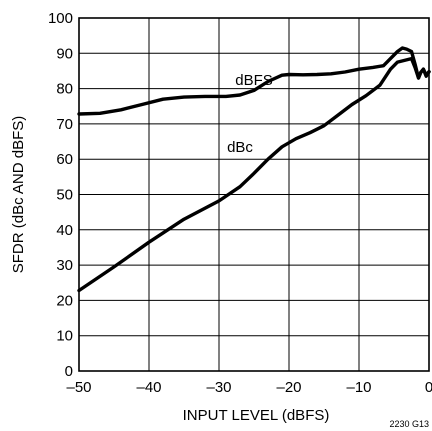 The width and height of the screenshot is (432, 431). I want to click on y-axis-ticks: 0 10 20 30 40 50 60 70 80 90 100, so click(60, 195).